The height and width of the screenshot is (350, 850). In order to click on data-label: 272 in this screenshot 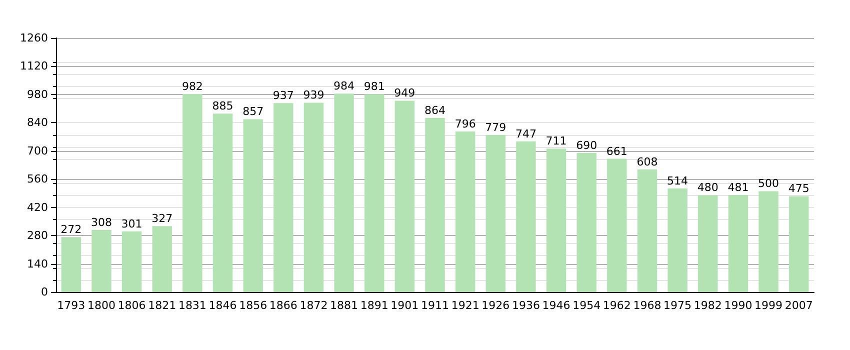, I will do `click(71, 229)`.